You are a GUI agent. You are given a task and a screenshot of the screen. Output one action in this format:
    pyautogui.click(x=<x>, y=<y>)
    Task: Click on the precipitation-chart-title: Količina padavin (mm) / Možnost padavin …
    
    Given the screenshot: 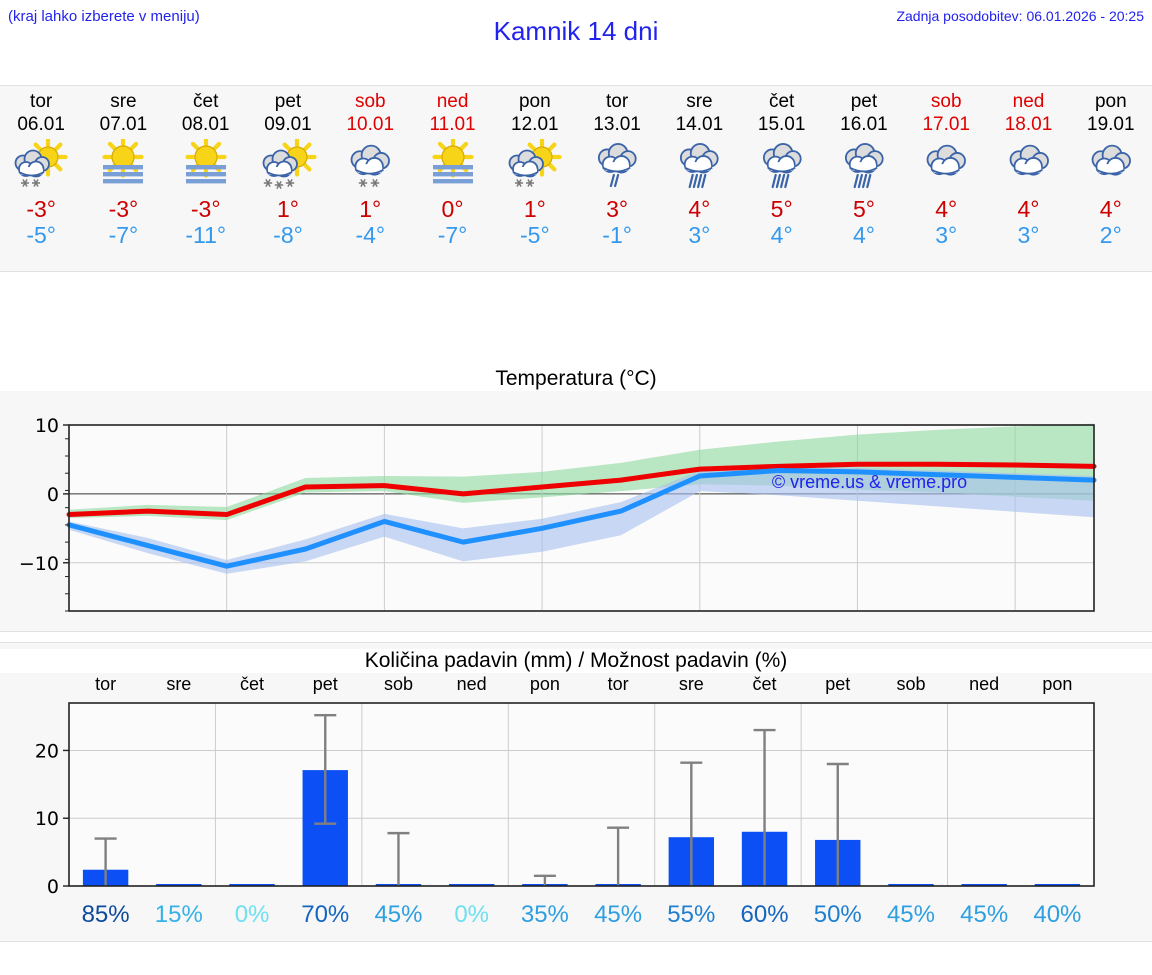 What is the action you would take?
    pyautogui.click(x=576, y=661)
    